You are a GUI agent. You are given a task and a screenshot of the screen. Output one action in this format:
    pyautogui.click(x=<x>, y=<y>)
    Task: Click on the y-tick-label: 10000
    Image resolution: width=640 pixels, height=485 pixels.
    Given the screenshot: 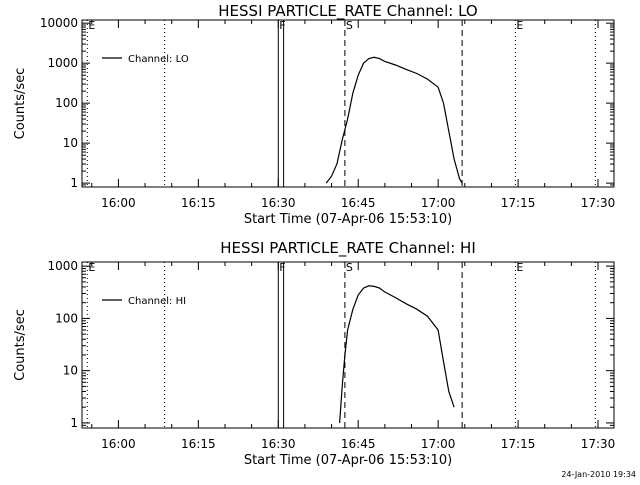 What is the action you would take?
    pyautogui.click(x=59, y=23)
    